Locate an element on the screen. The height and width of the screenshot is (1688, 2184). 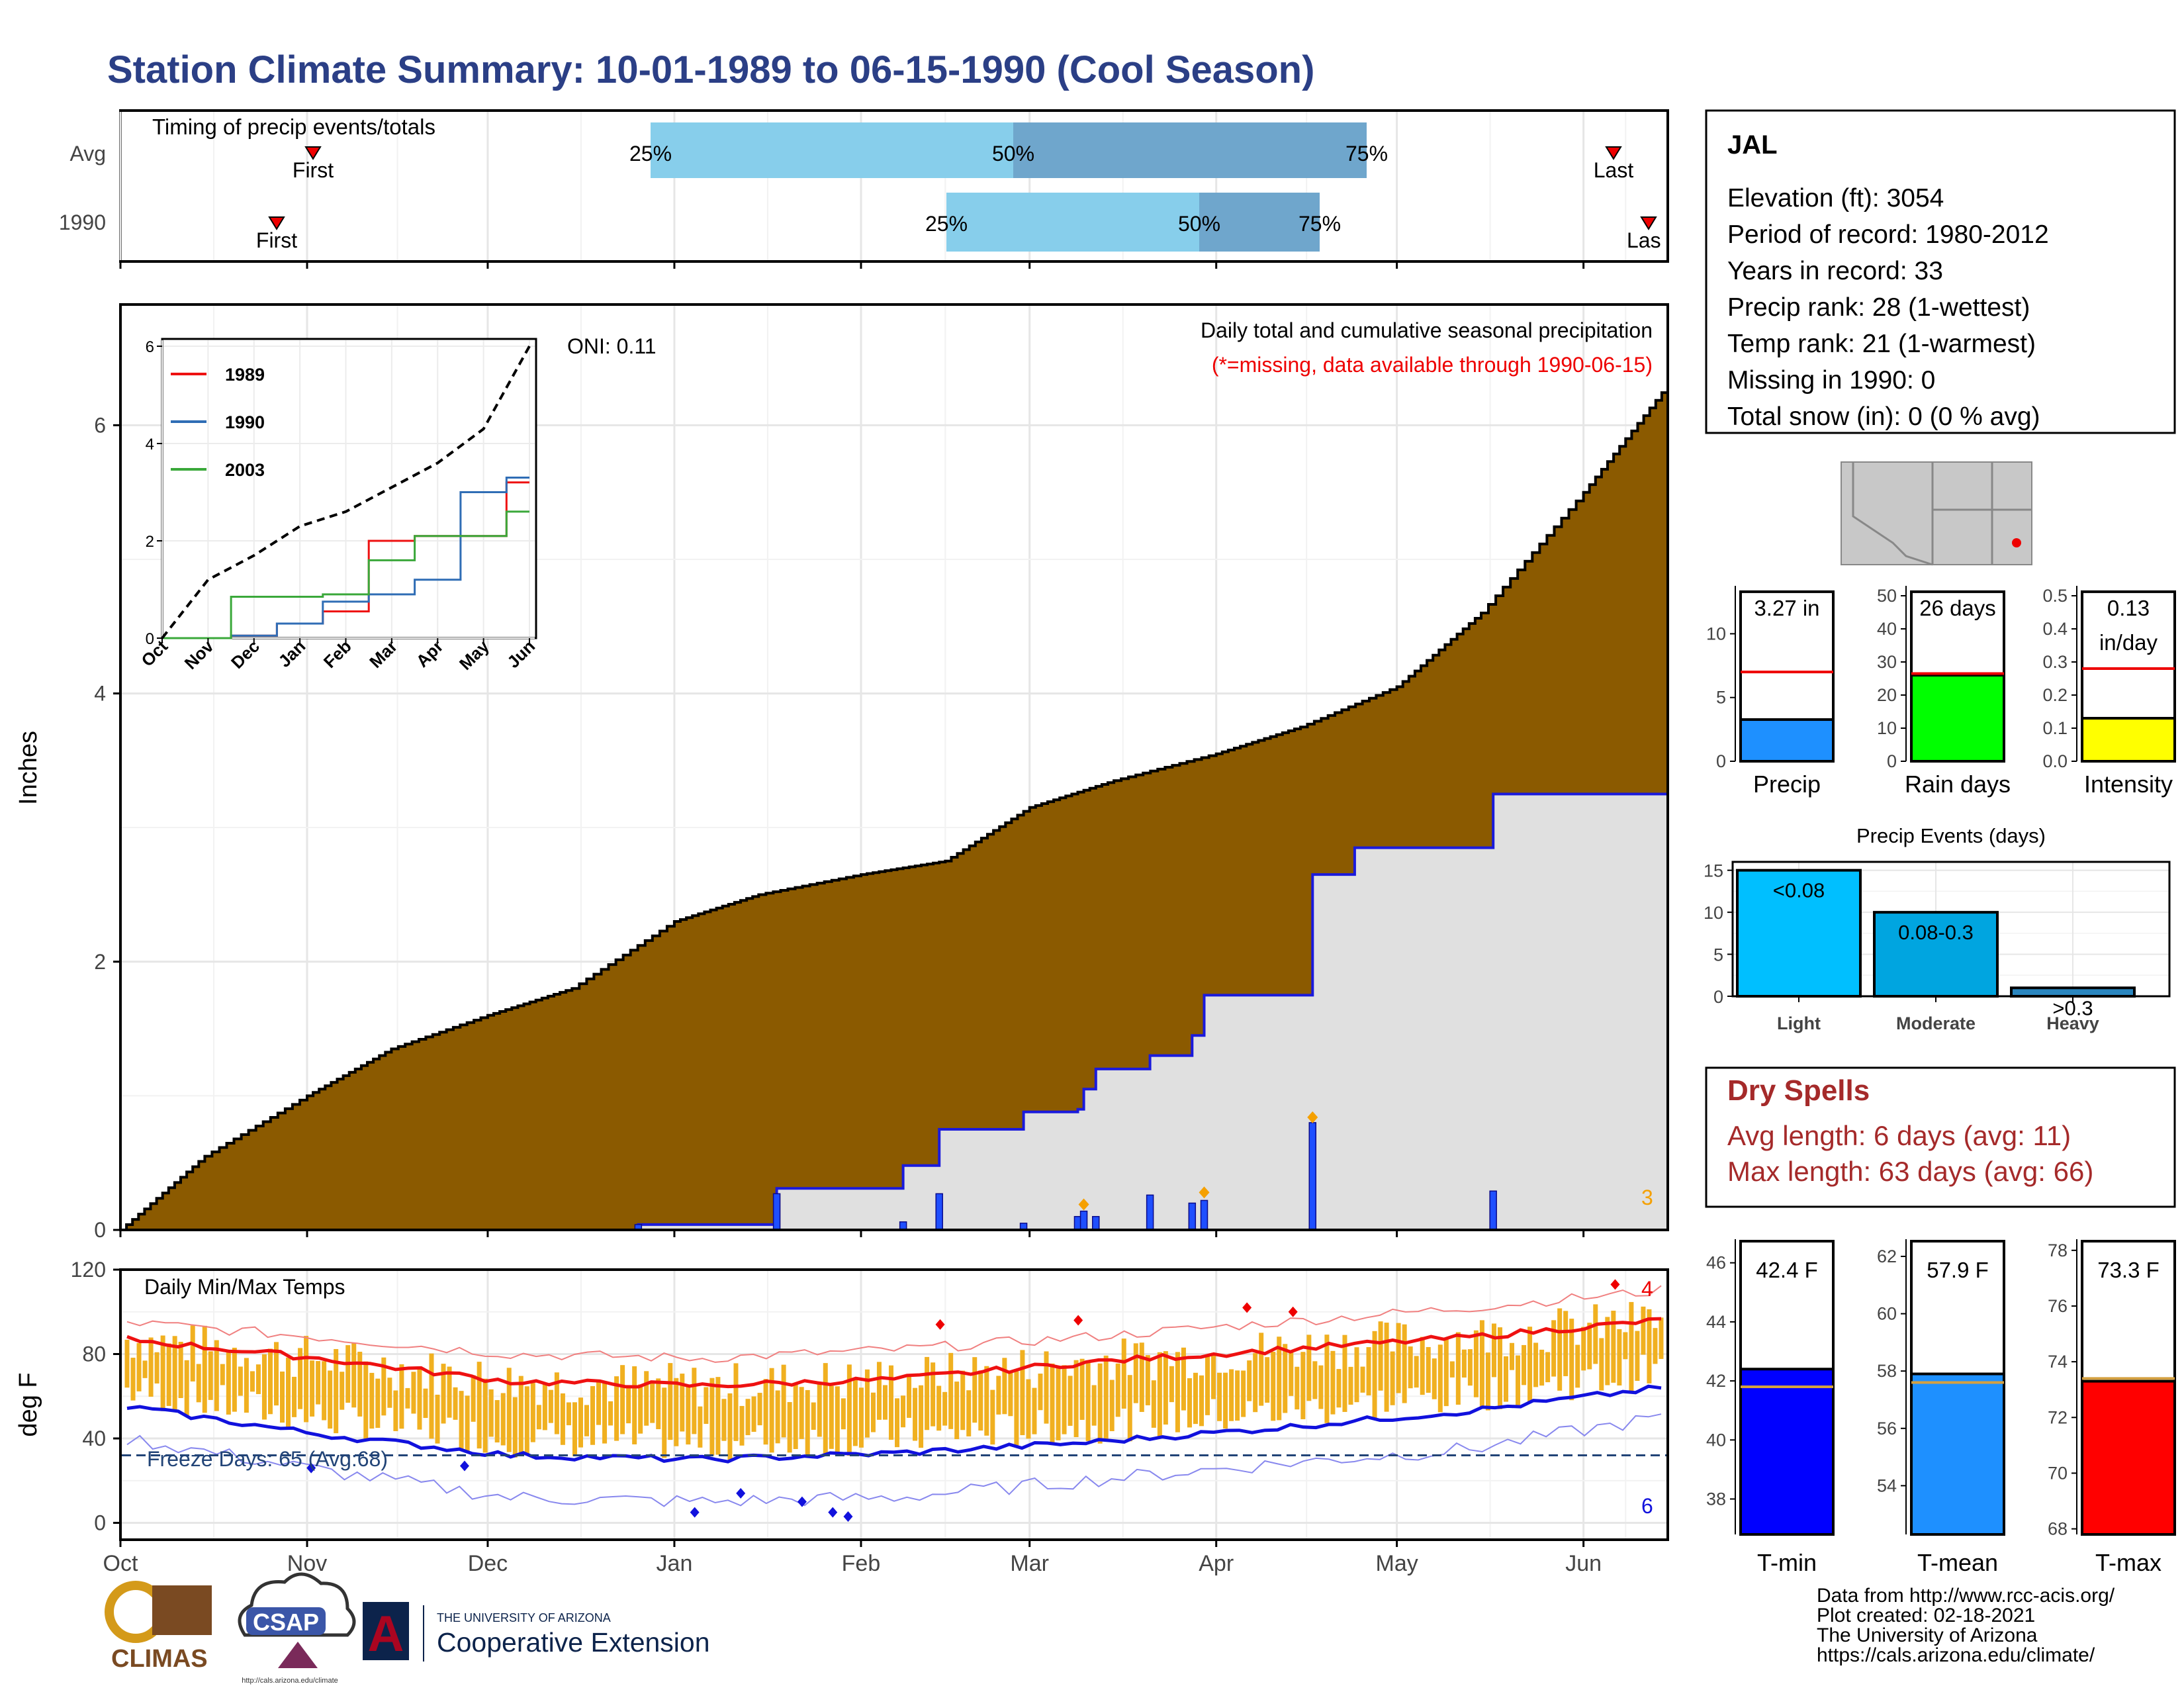
mini-bar-value-text-intensity: 0.13 is located at coordinates (2128, 608).